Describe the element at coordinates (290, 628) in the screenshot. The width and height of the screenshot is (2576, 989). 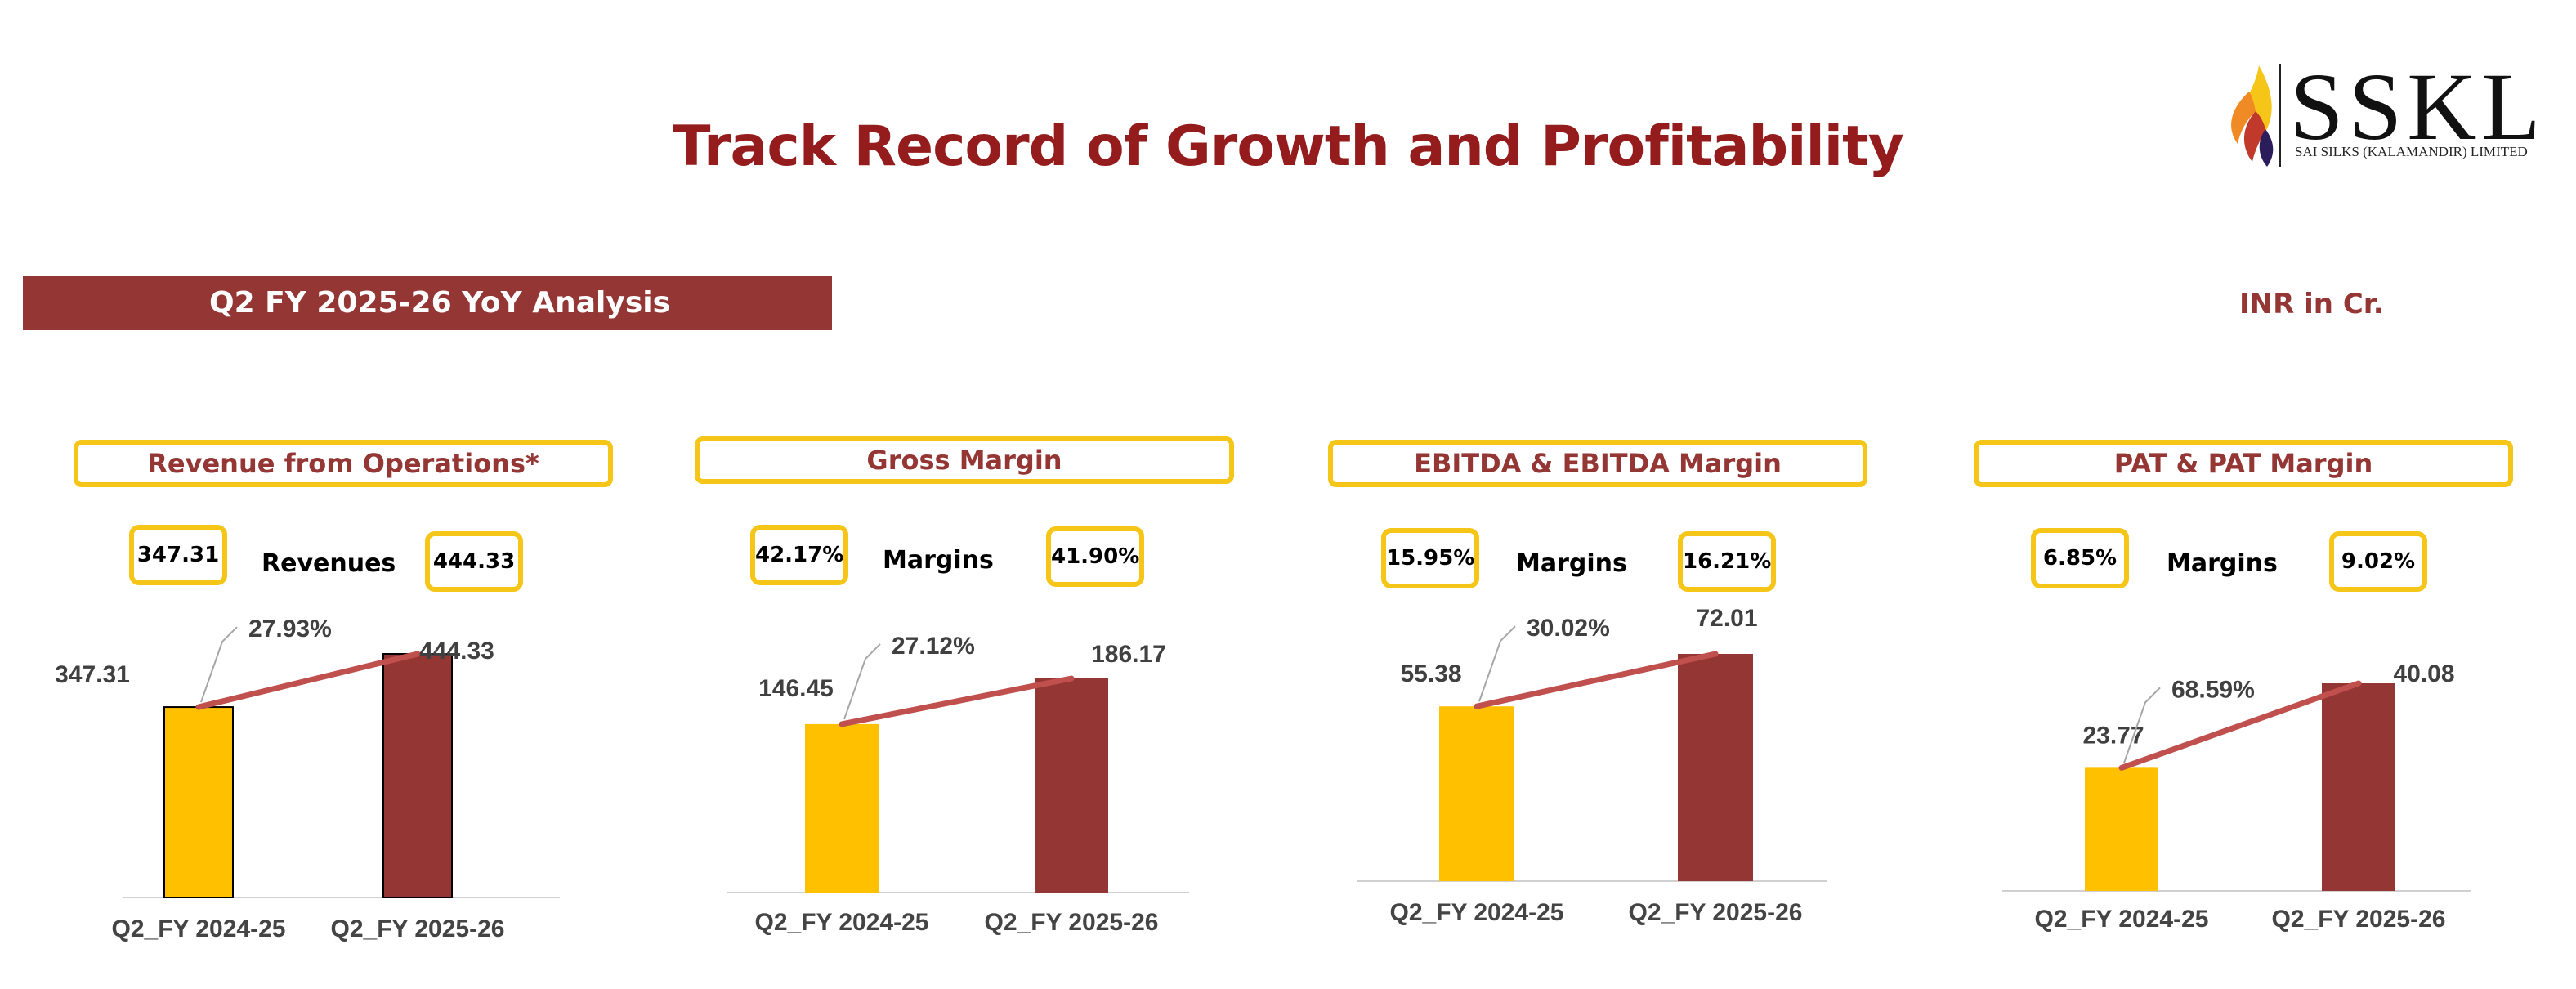
I see `growth-label: 27.93%` at that location.